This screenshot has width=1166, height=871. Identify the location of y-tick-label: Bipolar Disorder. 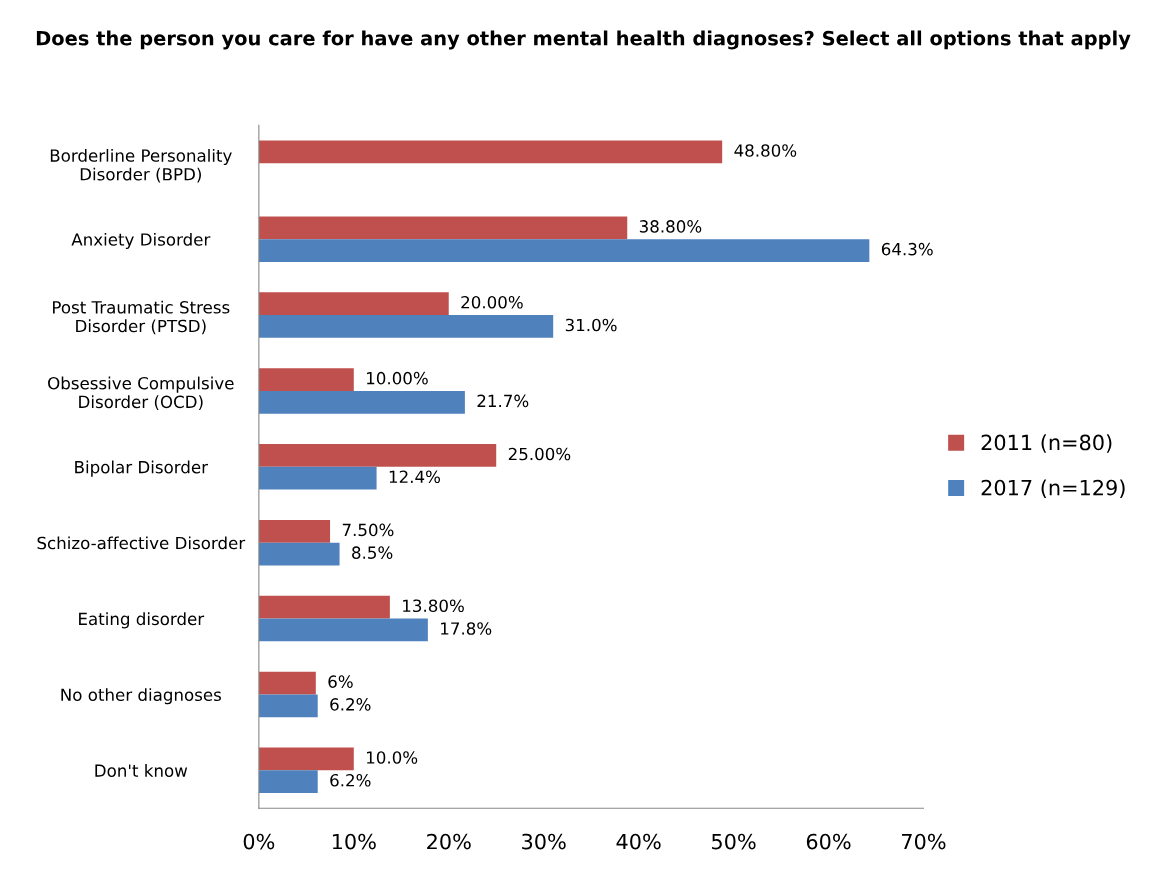
(142, 468).